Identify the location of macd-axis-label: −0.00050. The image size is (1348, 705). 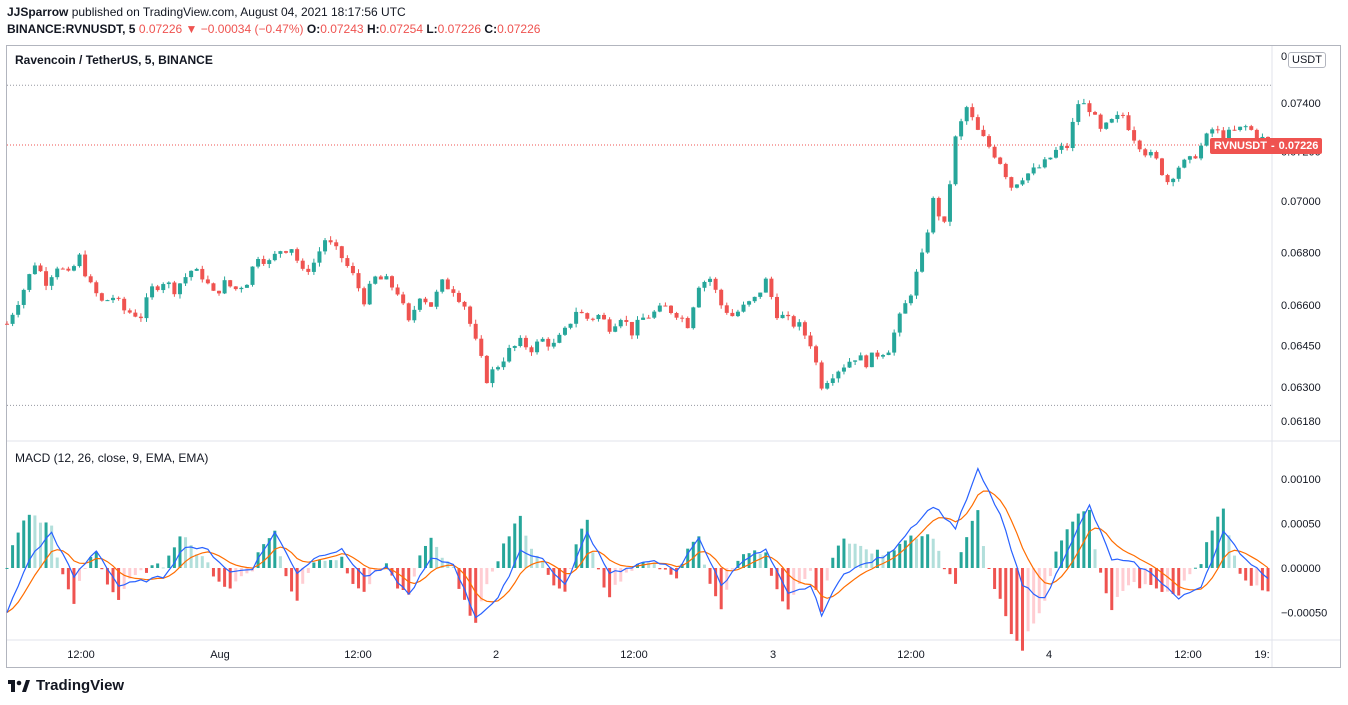
(1304, 614).